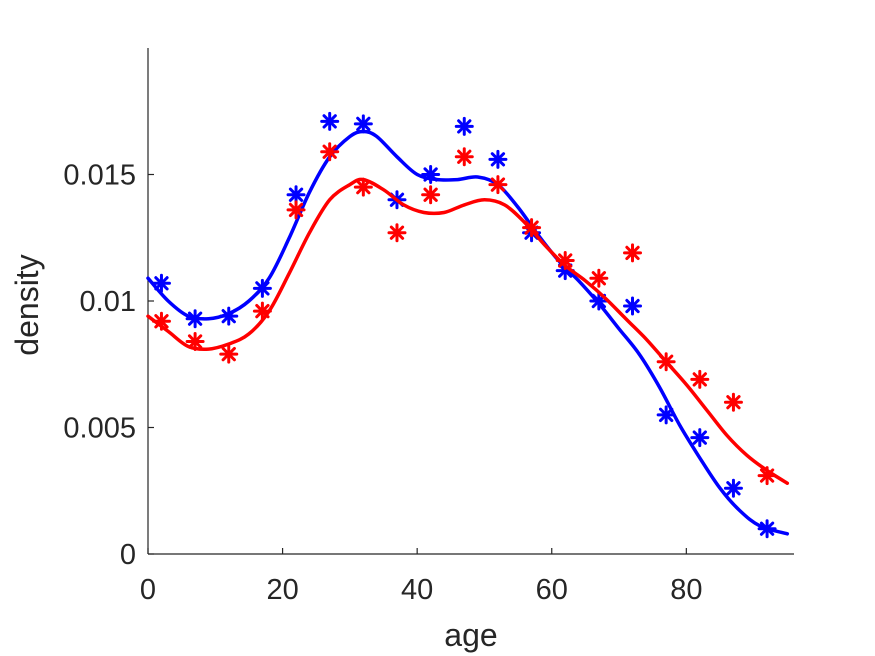  What do you see at coordinates (108, 302) in the screenshot?
I see `y-tick-label: 0.01` at bounding box center [108, 302].